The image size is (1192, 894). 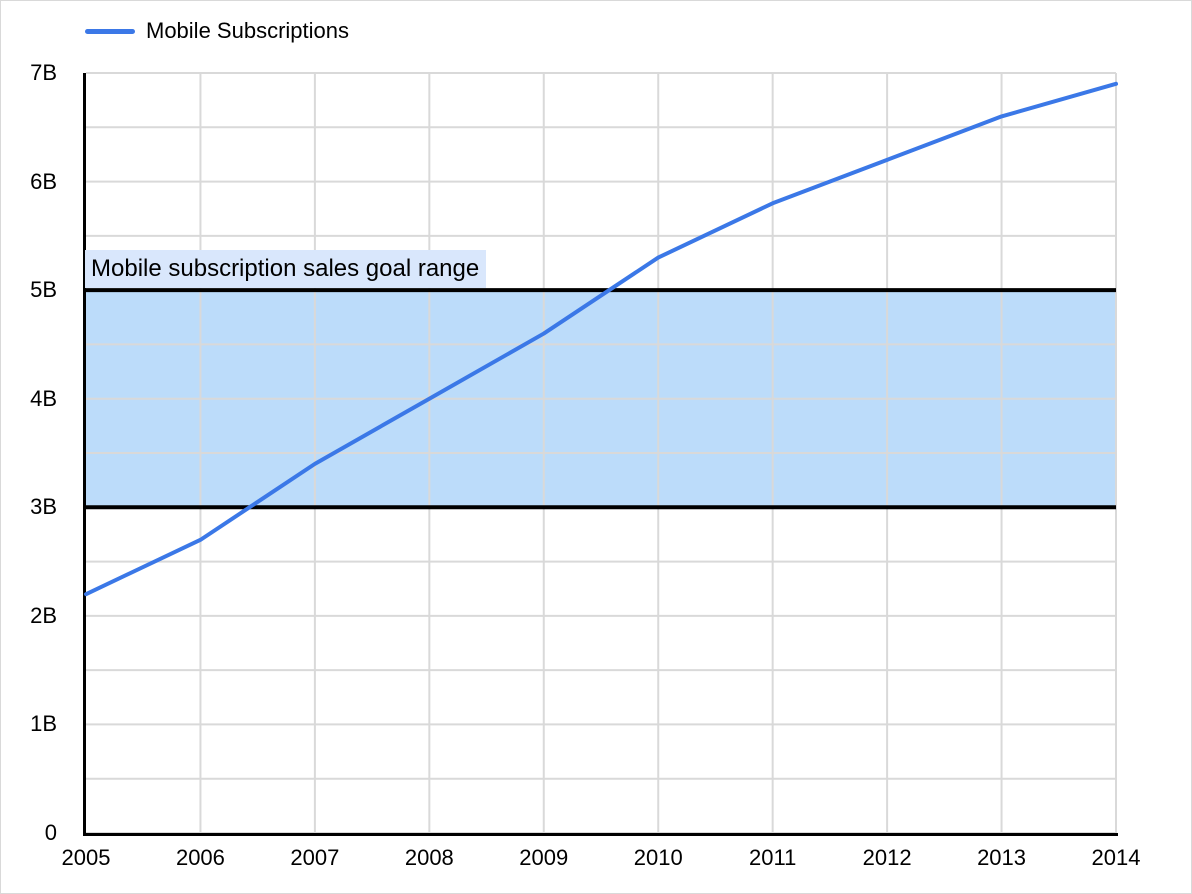 What do you see at coordinates (50, 832) in the screenshot?
I see `y-axis-tick-label: 0` at bounding box center [50, 832].